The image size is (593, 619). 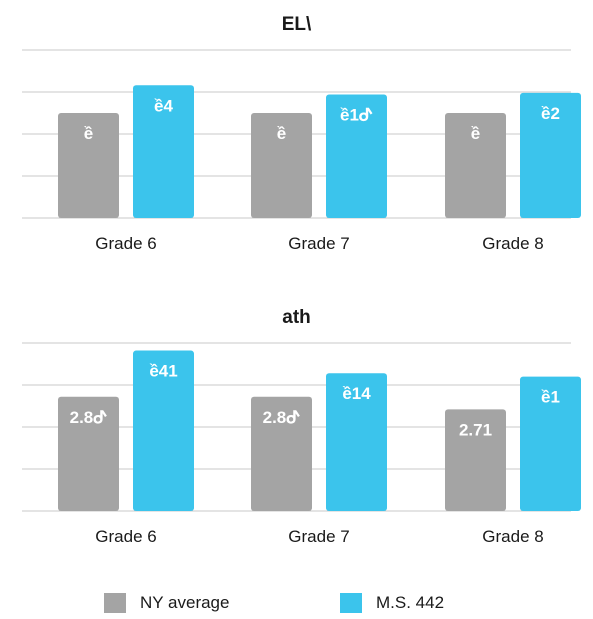 What do you see at coordinates (89, 417) in the screenshot?
I see `data-label-ny-6: 2.8ᕷ` at bounding box center [89, 417].